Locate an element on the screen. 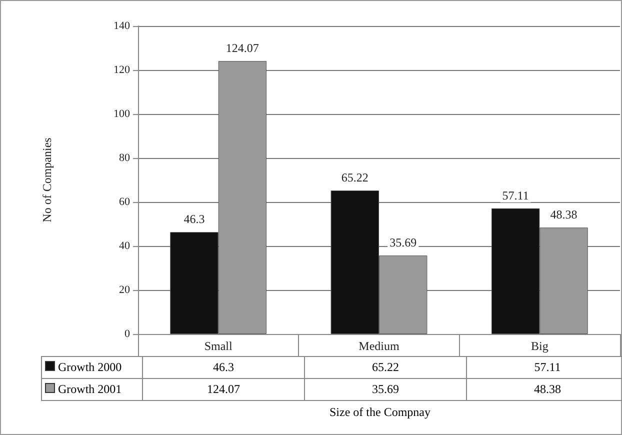 This screenshot has height=435, width=622. y-tick-label: 40 is located at coordinates (124, 246).